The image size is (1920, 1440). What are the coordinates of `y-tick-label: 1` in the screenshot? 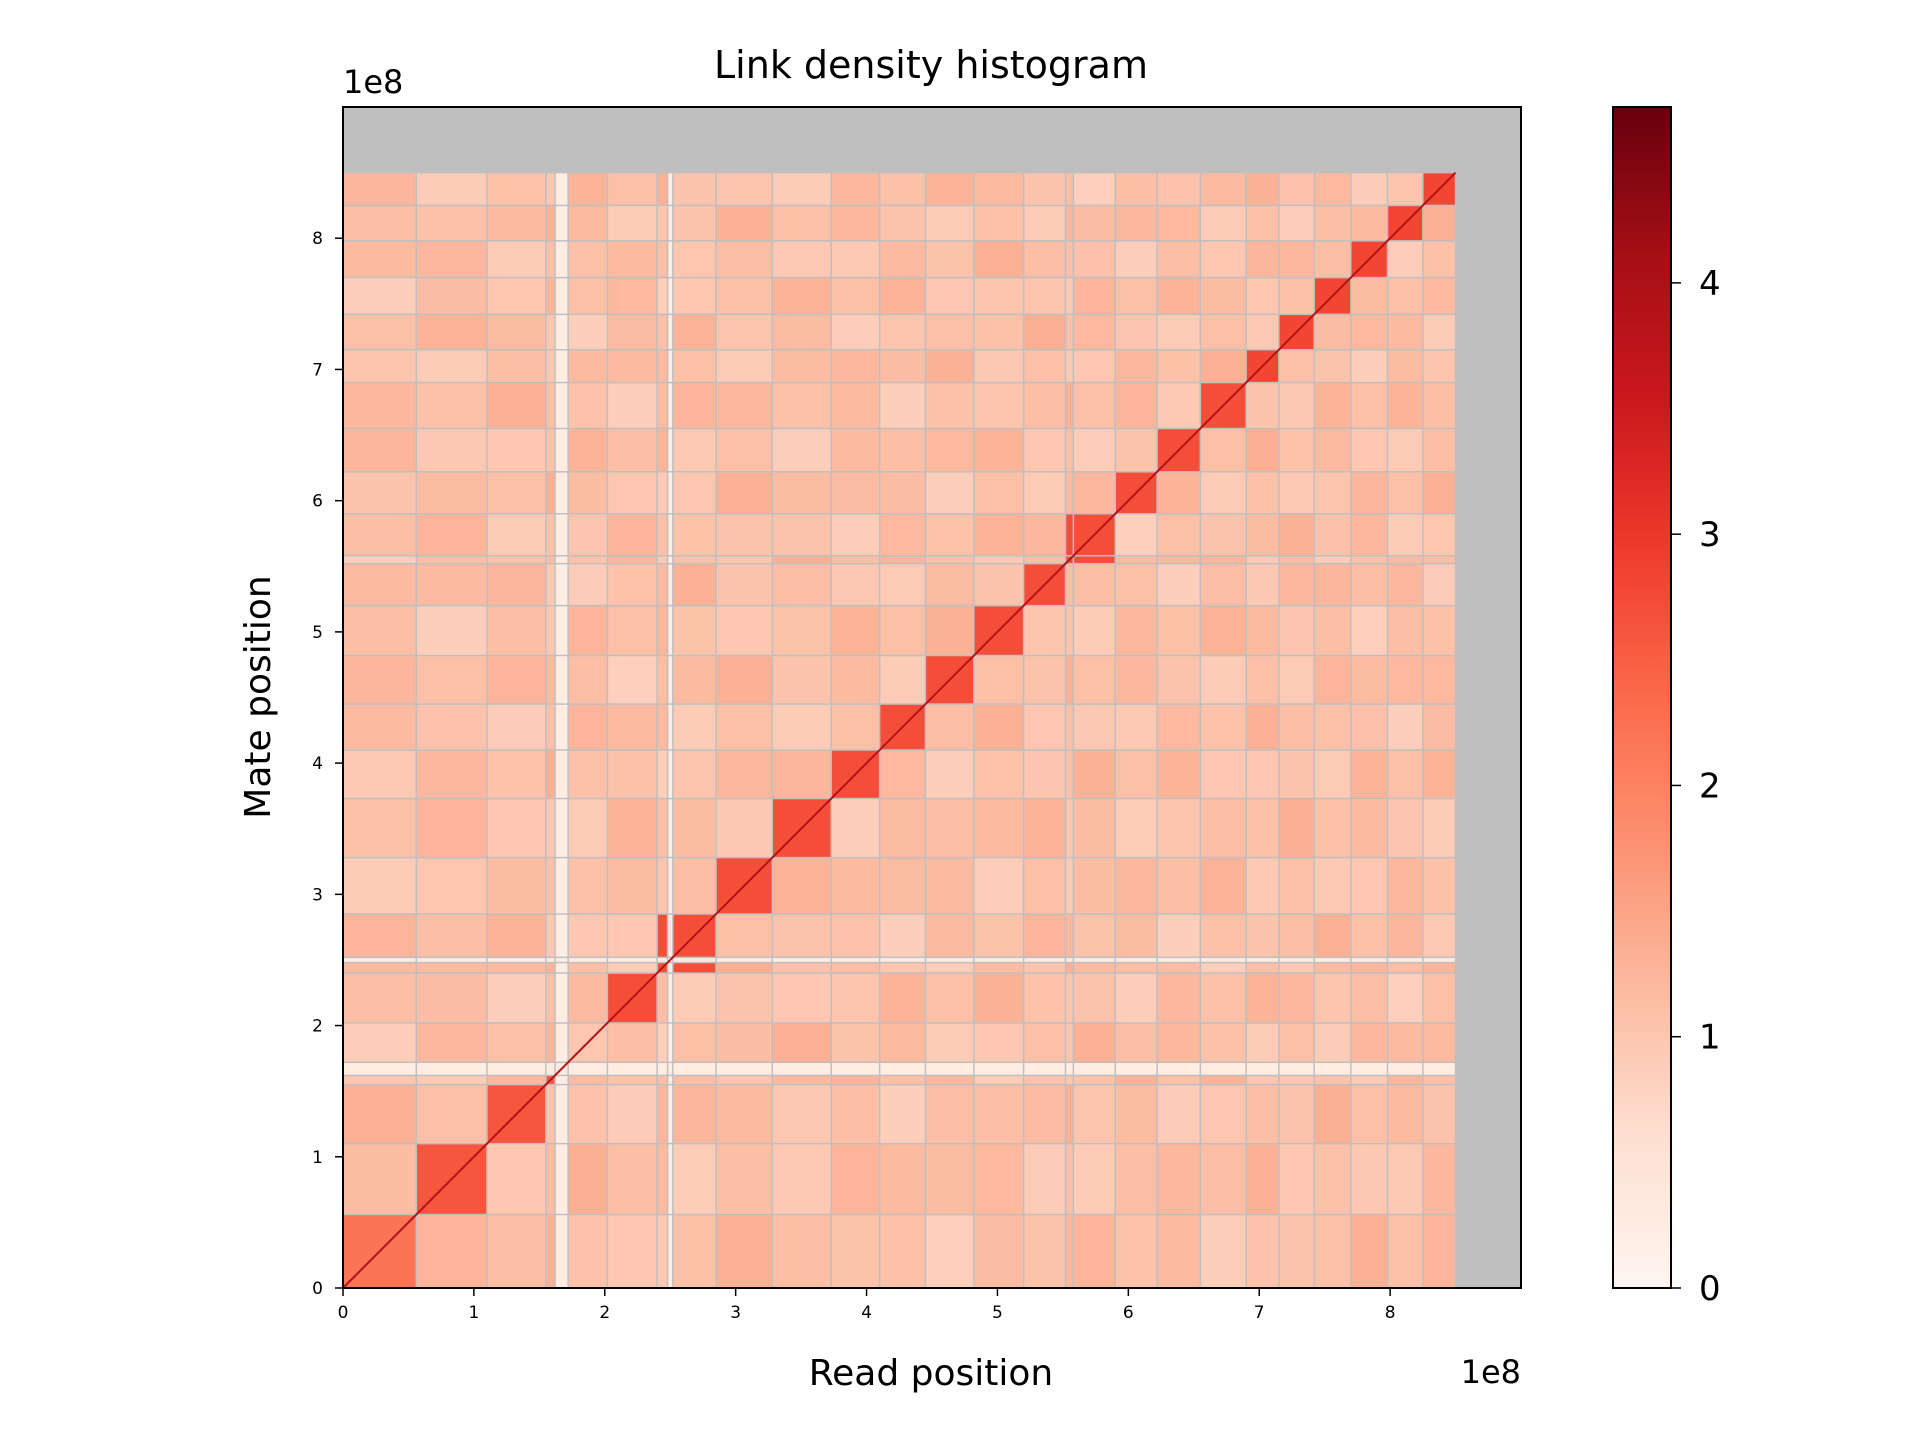 It's located at (317, 1158).